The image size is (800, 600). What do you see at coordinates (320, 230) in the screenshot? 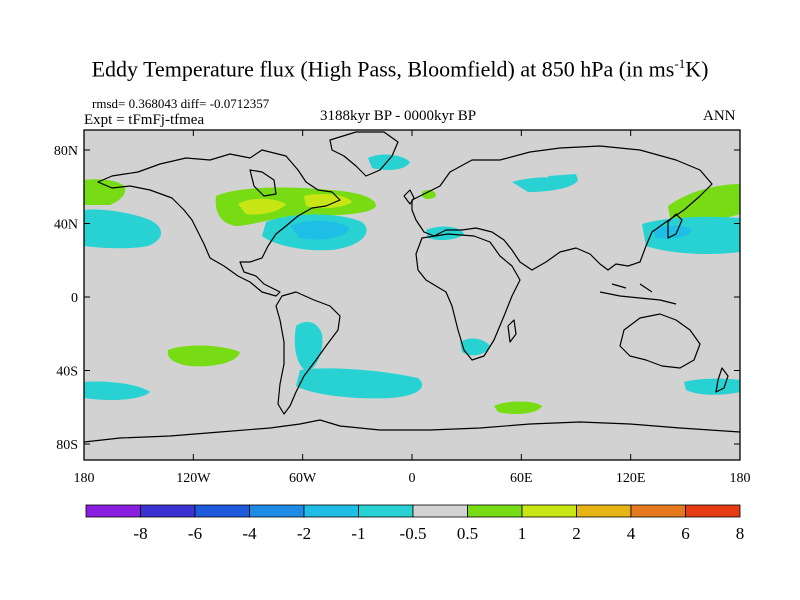
I see `north-atlantic-blue` at bounding box center [320, 230].